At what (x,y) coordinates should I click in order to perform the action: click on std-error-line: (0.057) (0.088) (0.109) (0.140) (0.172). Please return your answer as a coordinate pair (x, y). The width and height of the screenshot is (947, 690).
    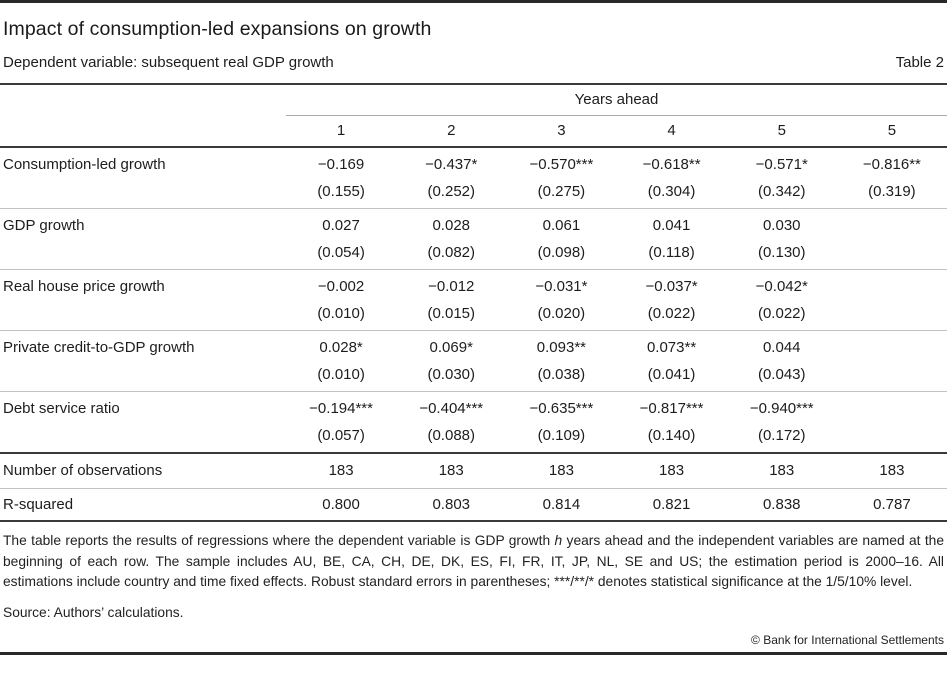
    Looking at the image, I should click on (473, 435).